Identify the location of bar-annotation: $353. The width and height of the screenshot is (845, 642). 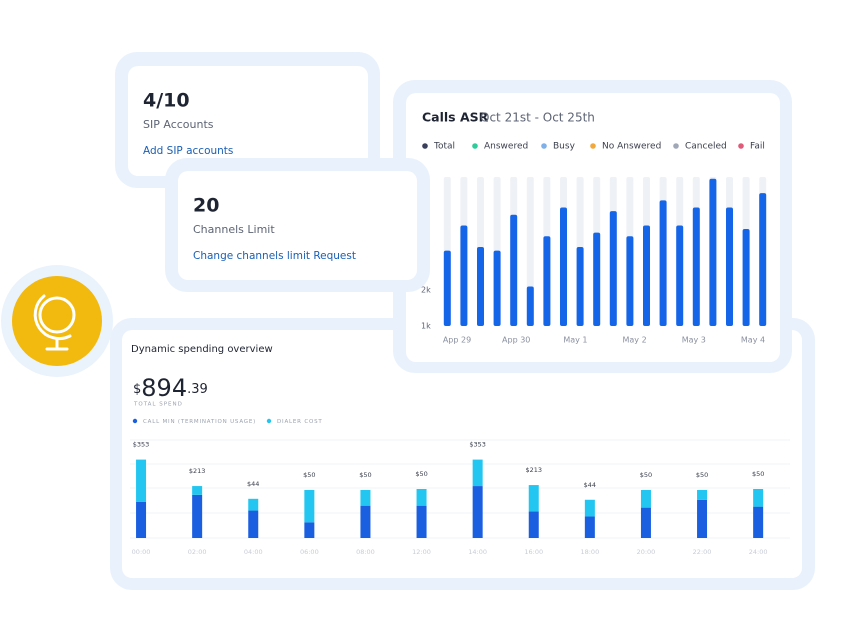
(477, 445).